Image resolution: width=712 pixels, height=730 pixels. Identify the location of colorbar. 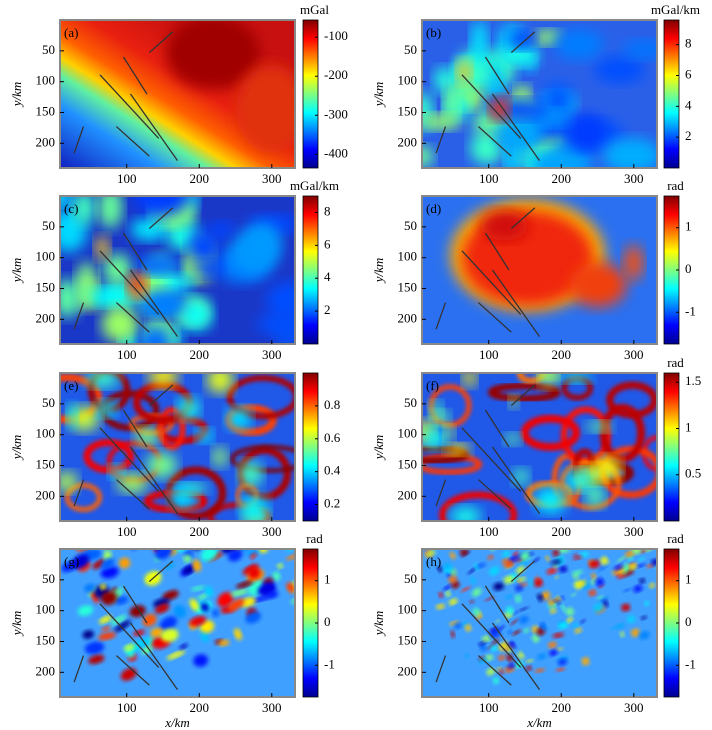
(310, 270).